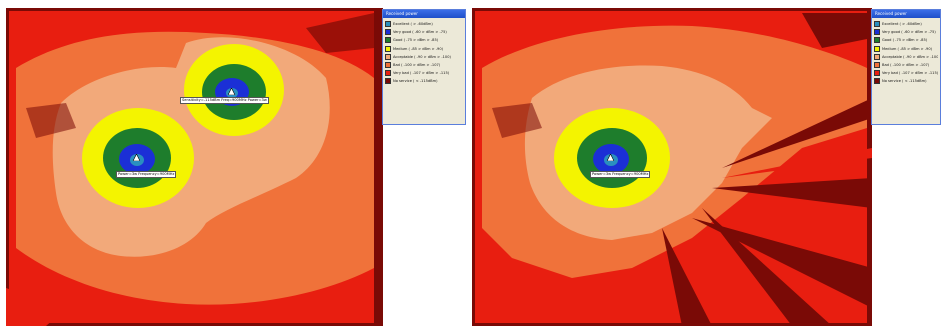 The width and height of the screenshot is (941, 326). Describe the element at coordinates (224, 100) in the screenshot. I see `transmitter-label-upper: Sensitivity=-115dBm Freq=900MHz Power=3w` at that location.